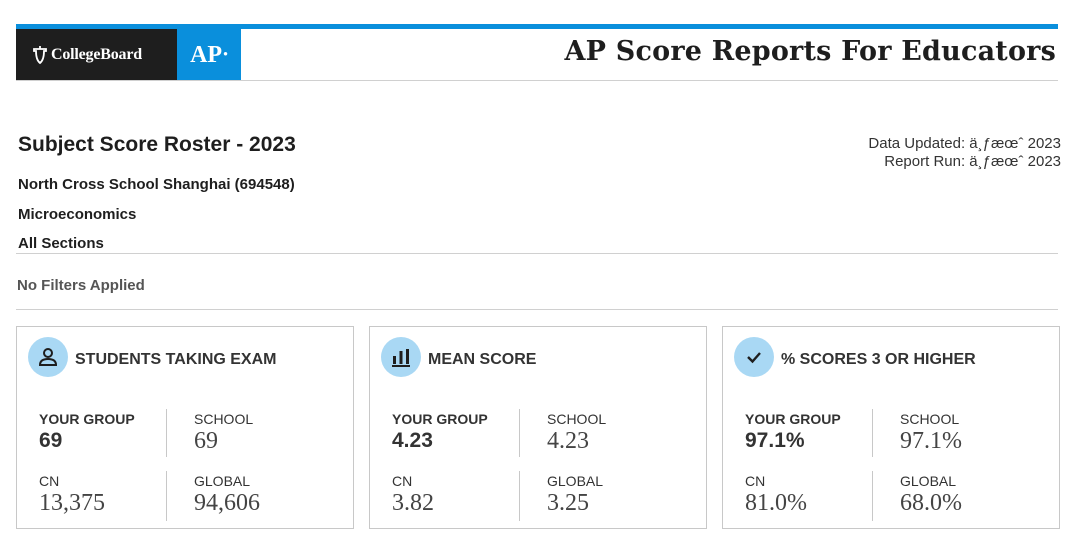 Image resolution: width=1080 pixels, height=551 pixels. What do you see at coordinates (412, 440) in the screenshot?
I see `your-group-value: 4.23` at bounding box center [412, 440].